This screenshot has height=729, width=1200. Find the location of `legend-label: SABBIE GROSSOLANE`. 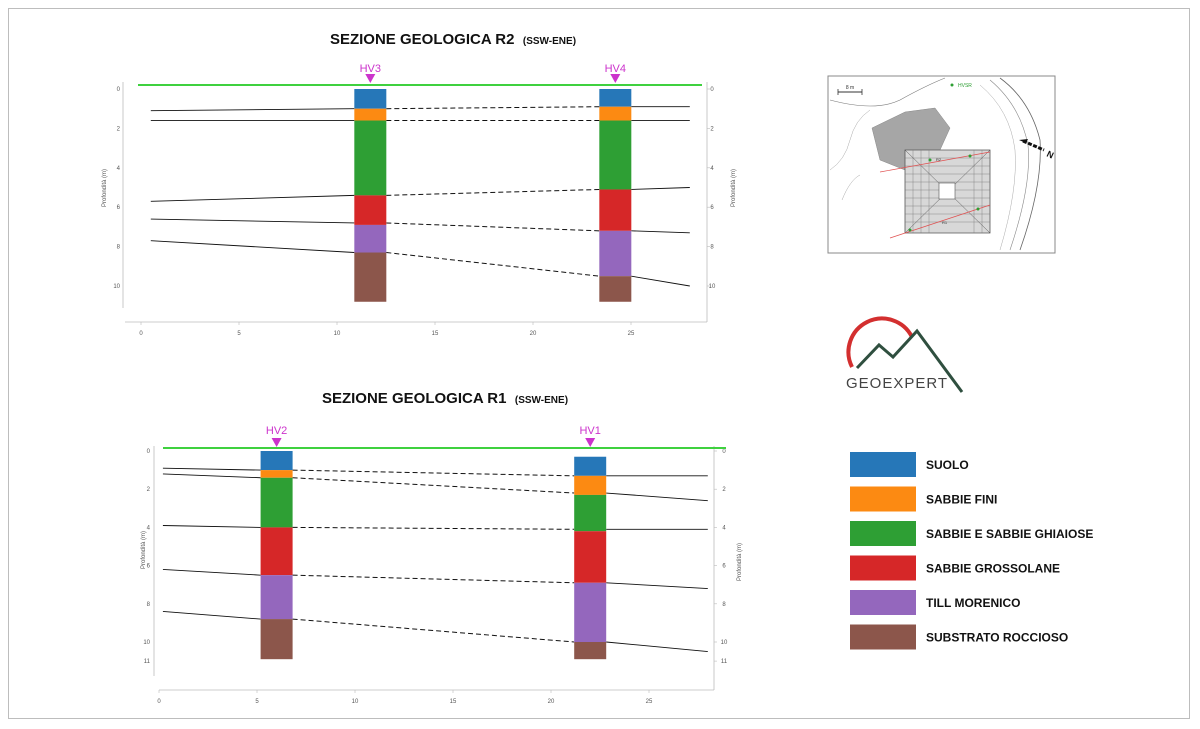

legend-label: SABBIE GROSSOLANE is located at coordinates (993, 569).